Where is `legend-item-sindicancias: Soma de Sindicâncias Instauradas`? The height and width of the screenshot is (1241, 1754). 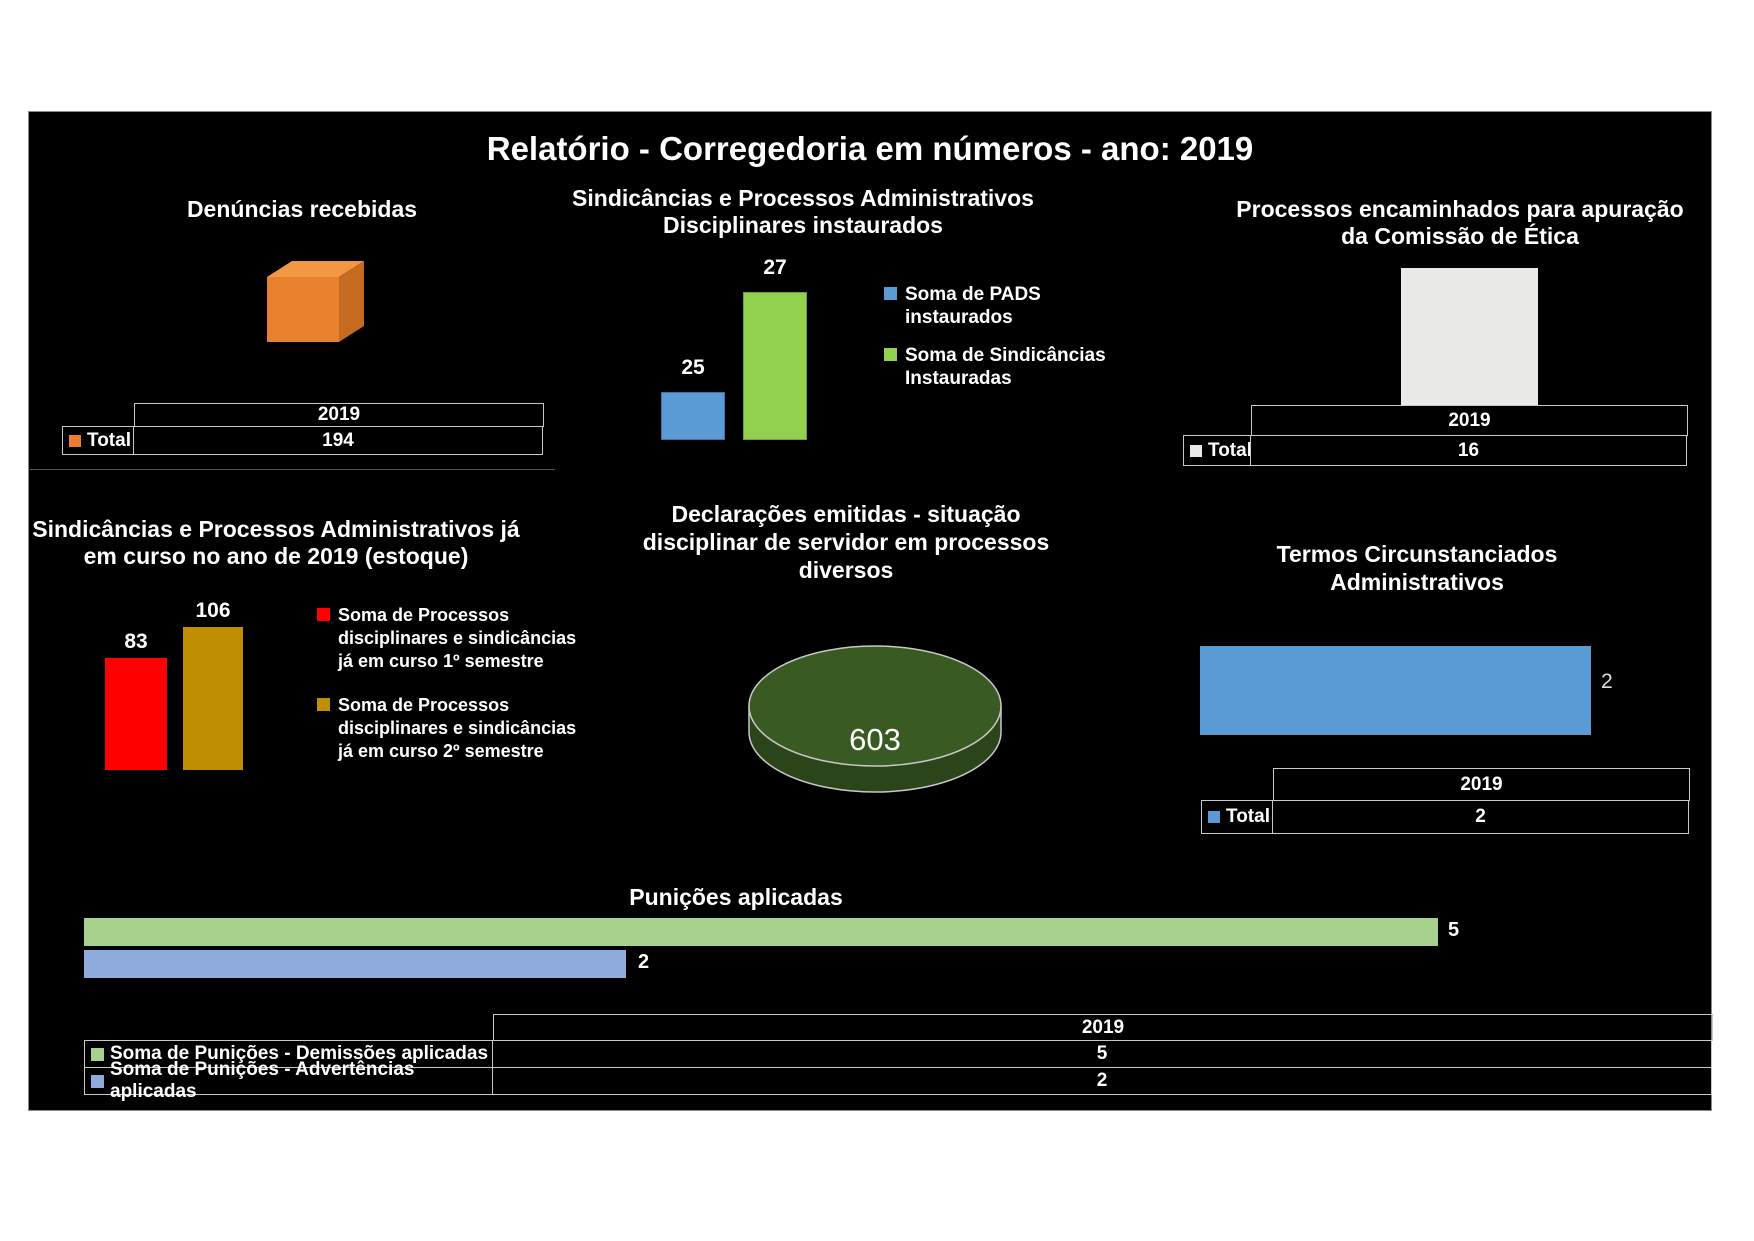 legend-item-sindicancias: Soma de Sindicâncias Instauradas is located at coordinates (1002, 367).